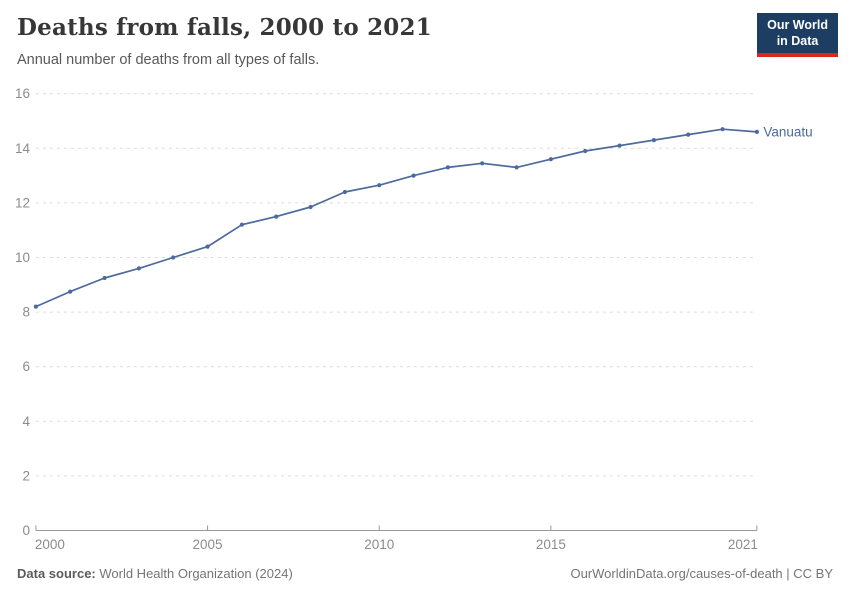 The image size is (850, 600). What do you see at coordinates (787, 131) in the screenshot?
I see `series-end-label: Vanuatu` at bounding box center [787, 131].